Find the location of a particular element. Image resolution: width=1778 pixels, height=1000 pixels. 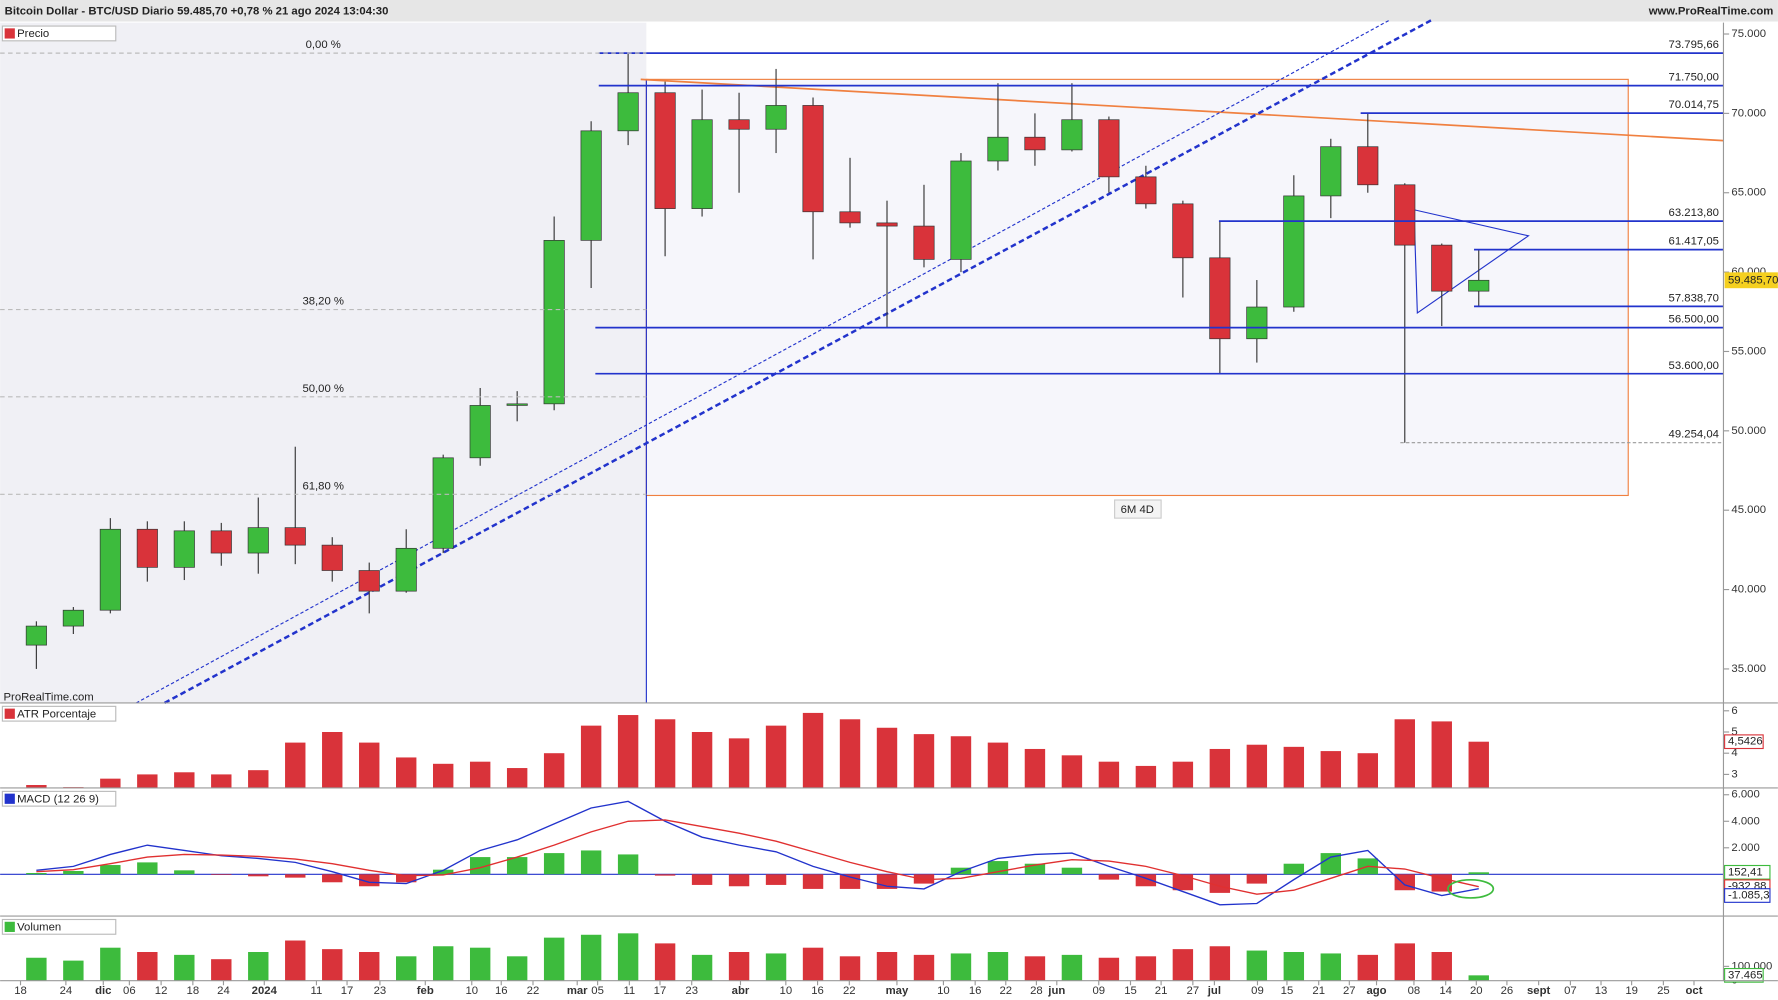

box-label: 6M 4D is located at coordinates (1137, 510).